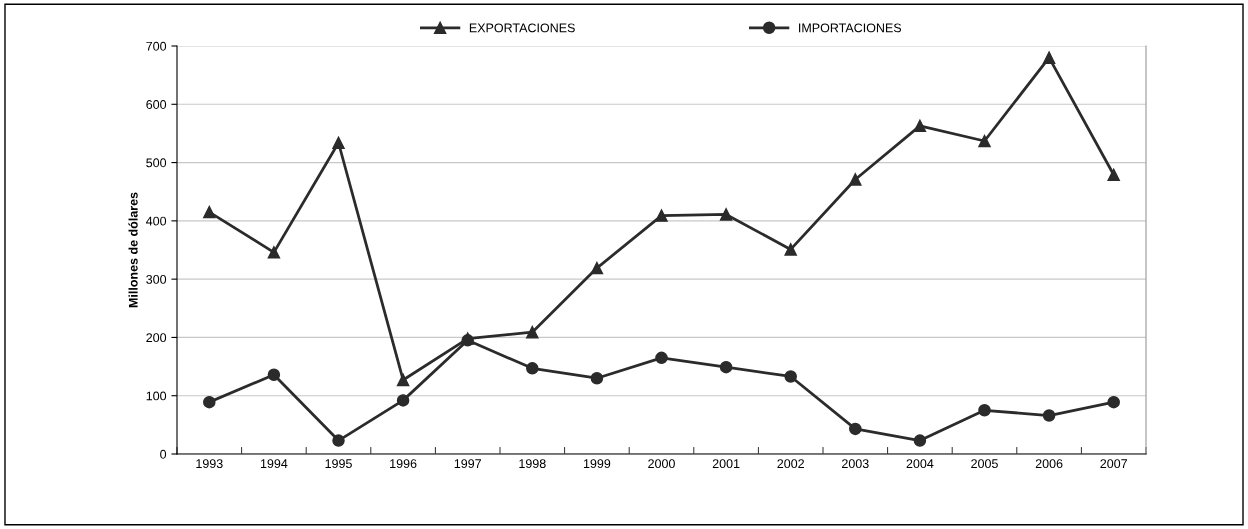  Describe the element at coordinates (156, 396) in the screenshot. I see `y-tick-label: 100` at that location.